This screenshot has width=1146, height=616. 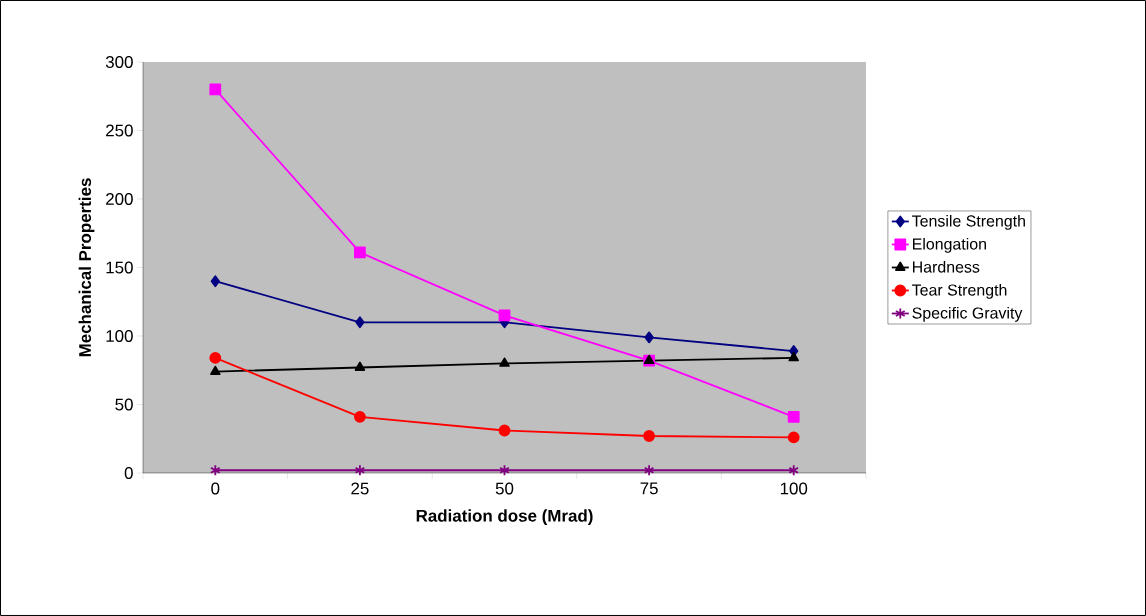 What do you see at coordinates (119, 267) in the screenshot?
I see `y-tick-label: 150` at bounding box center [119, 267].